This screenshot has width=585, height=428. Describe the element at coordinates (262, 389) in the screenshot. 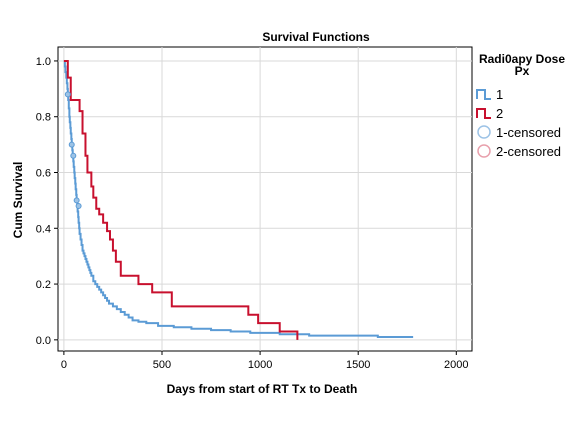

I see `x-axis-label: Days from start of RT Tx to Death` at that location.